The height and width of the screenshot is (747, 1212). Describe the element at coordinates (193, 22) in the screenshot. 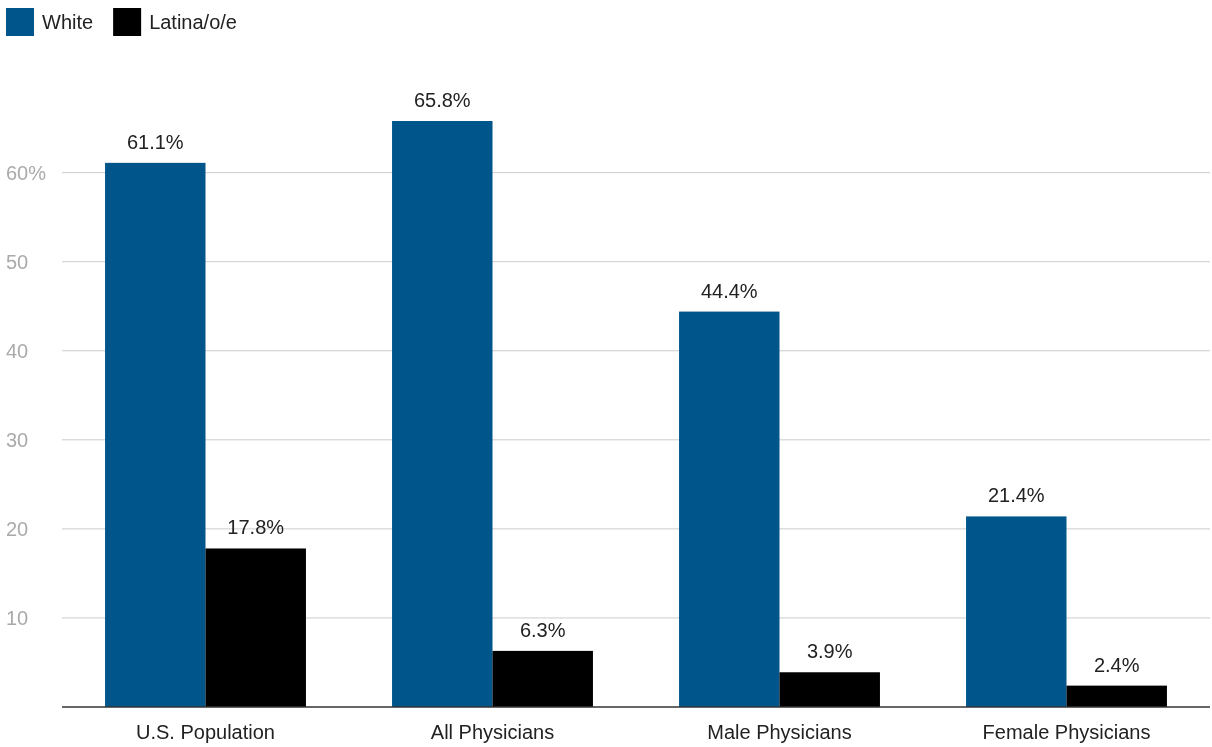

I see `legend-label: Latina/o/e` at that location.